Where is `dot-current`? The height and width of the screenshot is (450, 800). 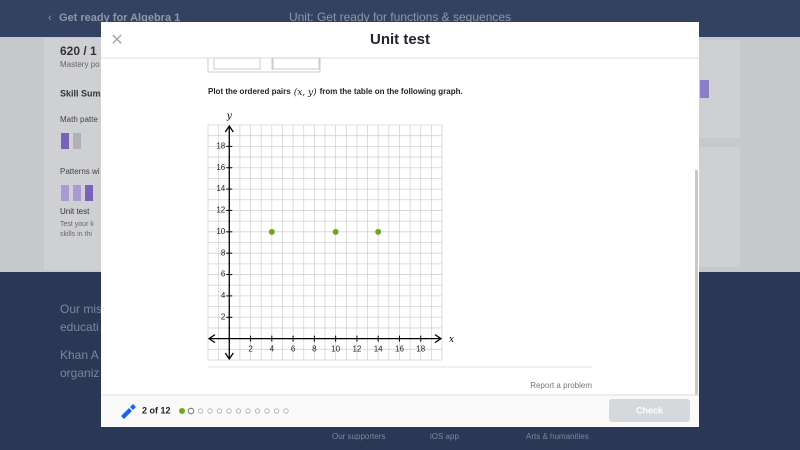
dot-current is located at coordinates (191, 411).